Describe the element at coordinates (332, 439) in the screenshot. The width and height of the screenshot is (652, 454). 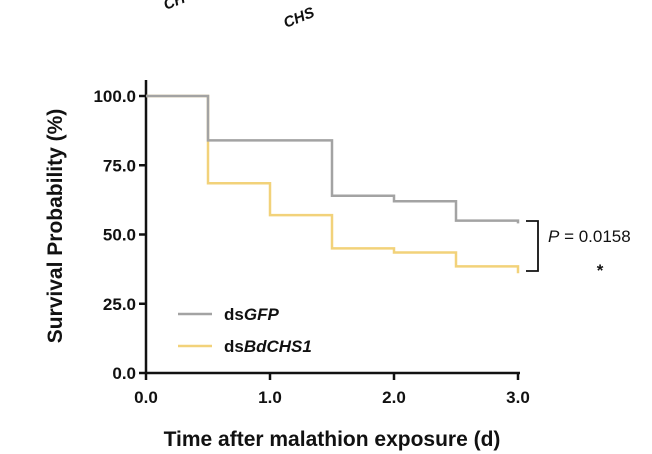
I see `x-axis-title: Time after malathion exposure (d)` at that location.